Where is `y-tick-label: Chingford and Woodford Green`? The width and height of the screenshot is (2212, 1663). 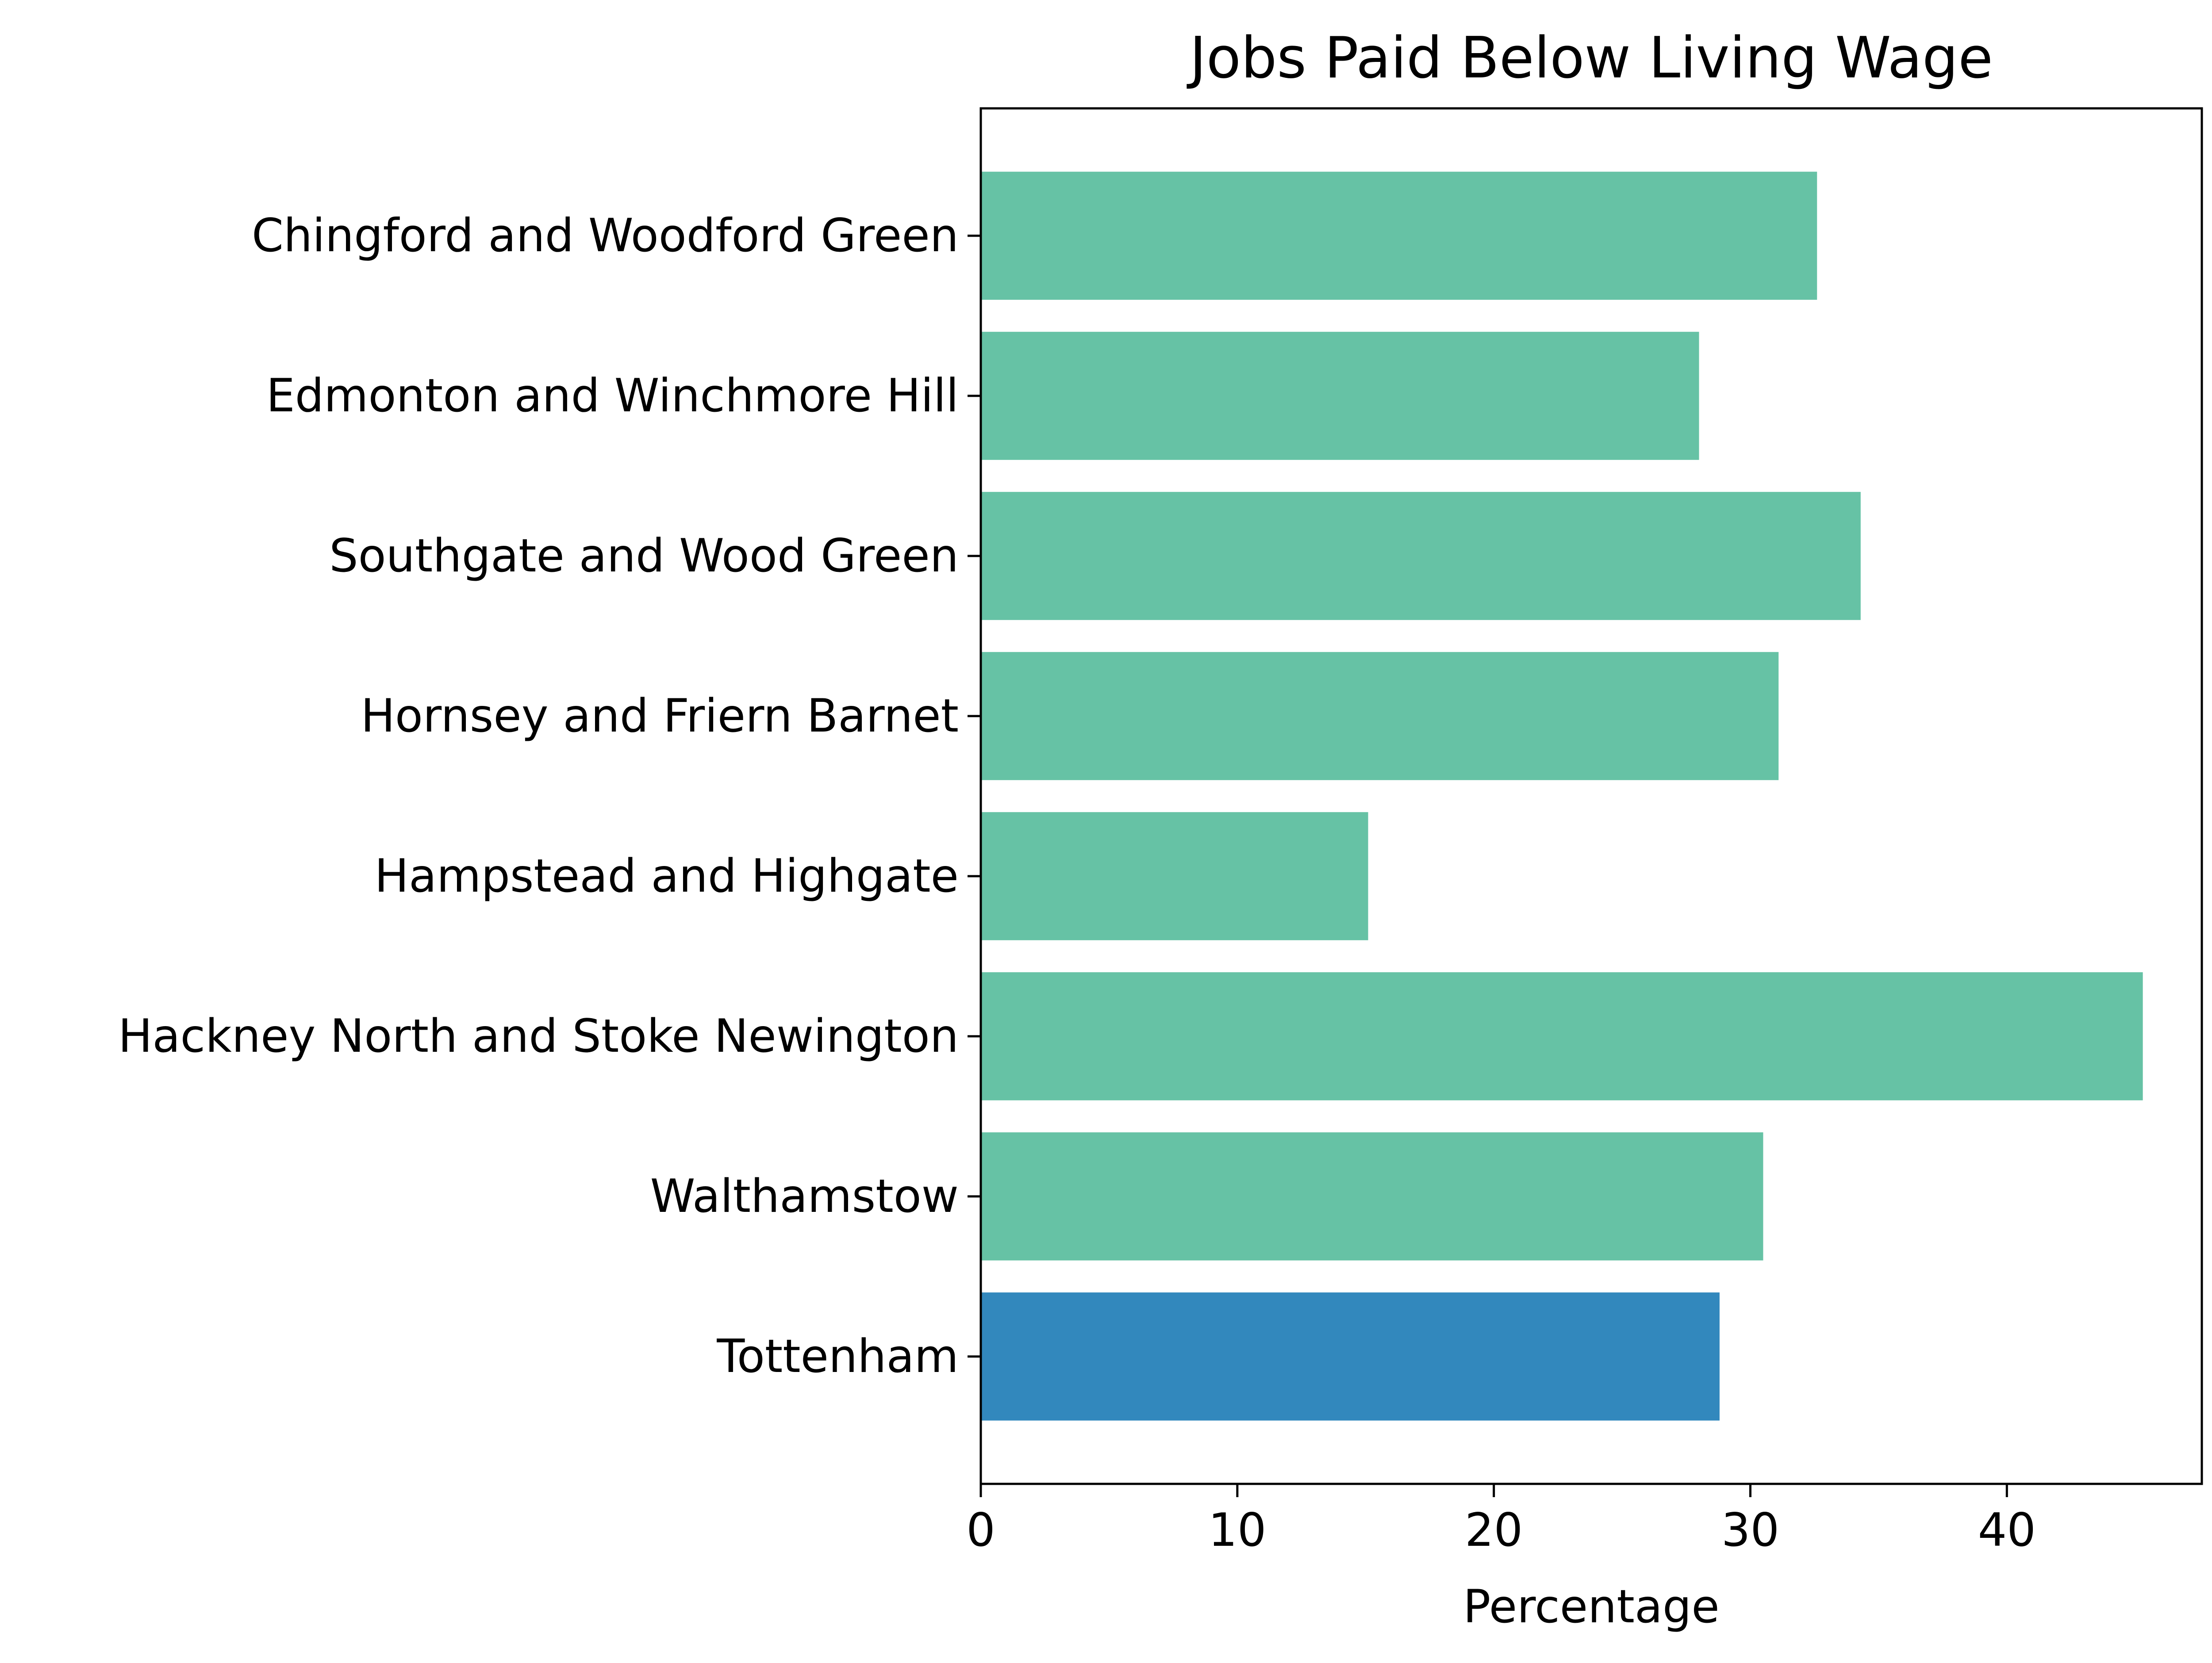 y-tick-label: Chingford and Woodford Green is located at coordinates (606, 236).